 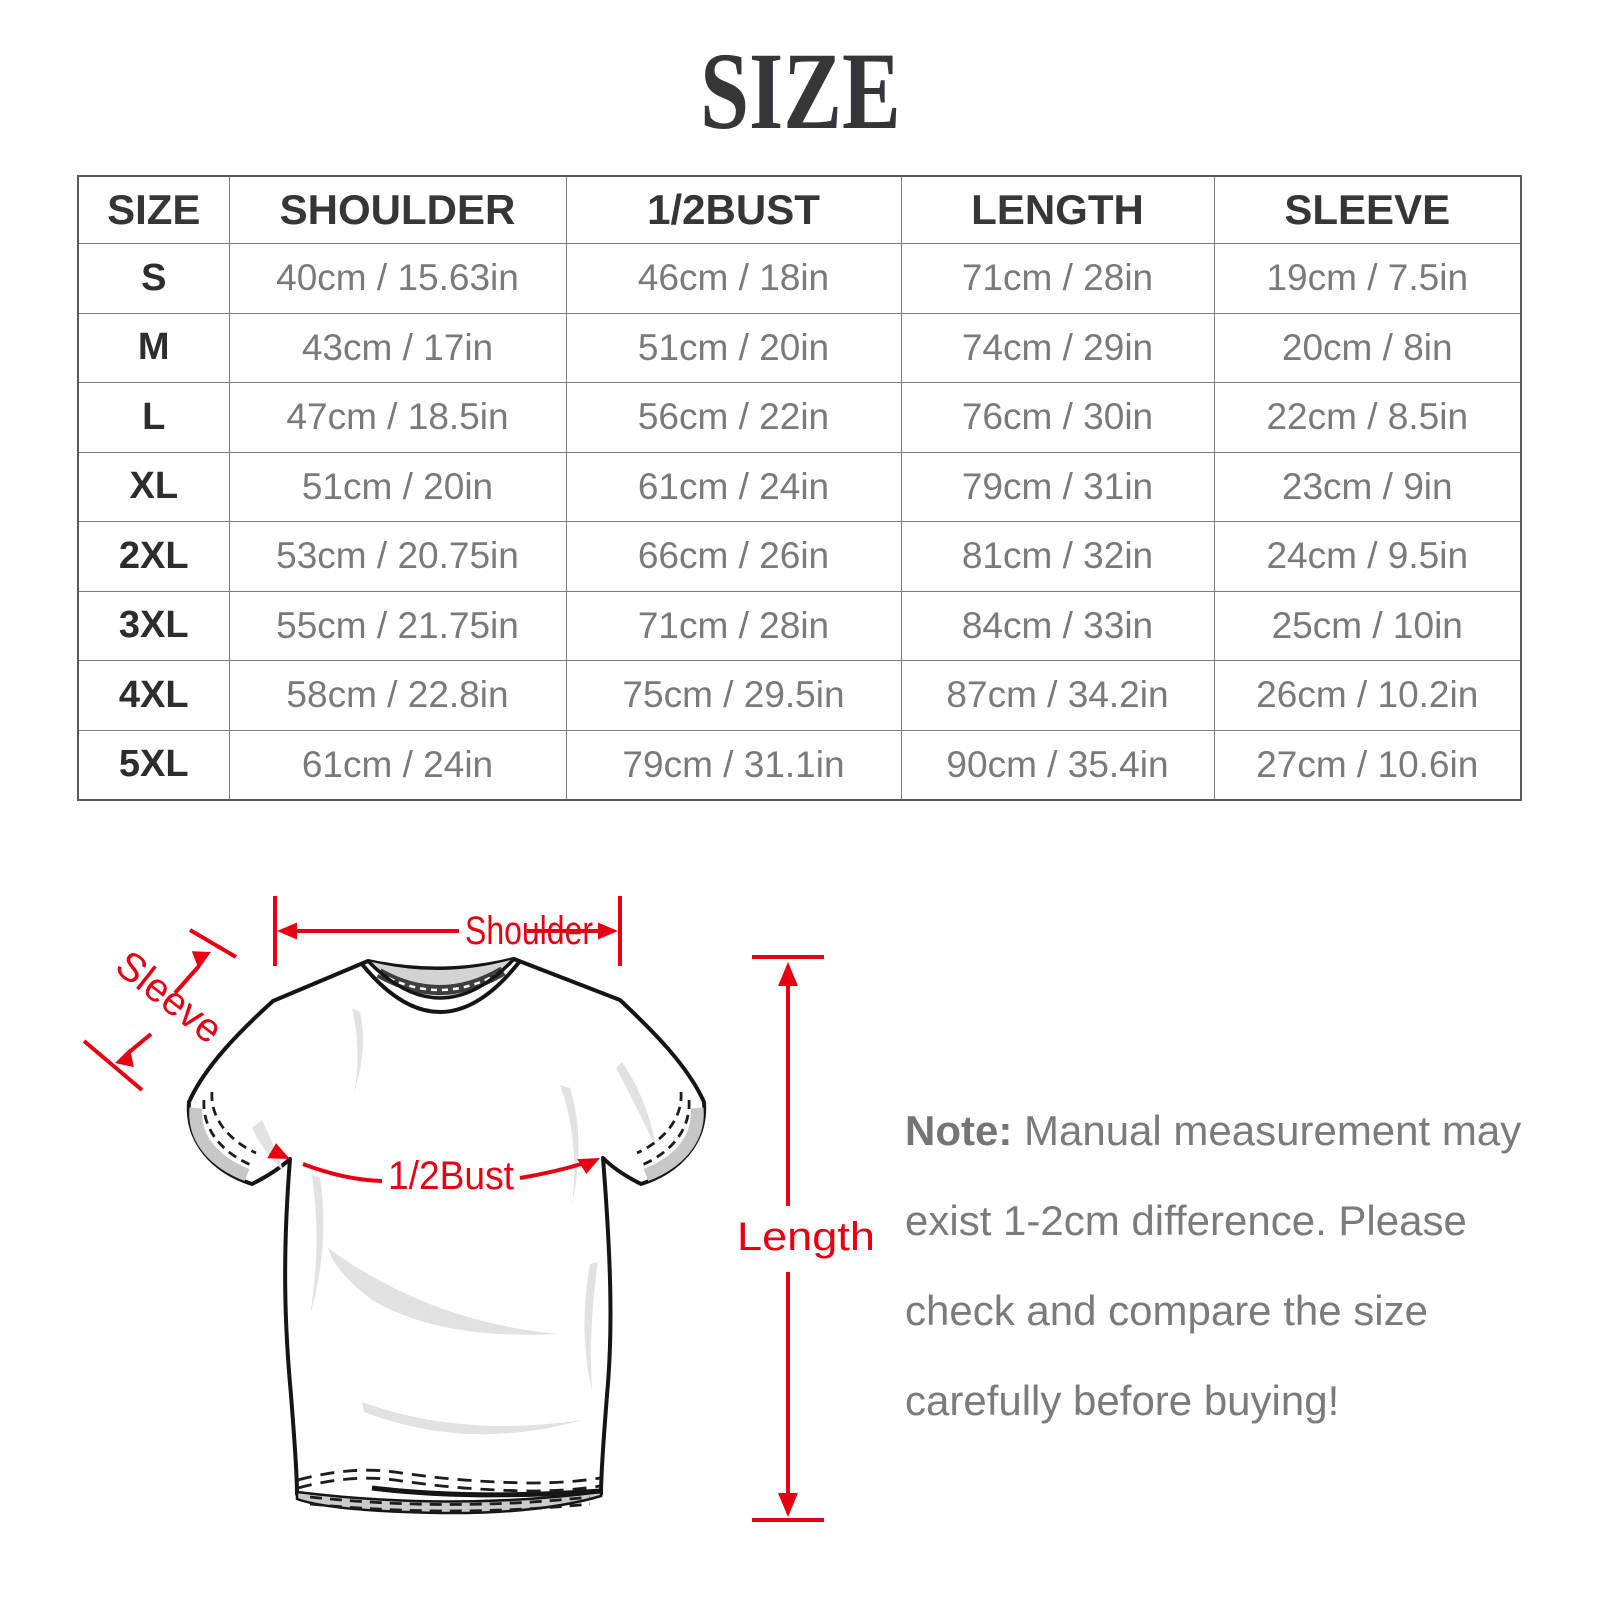 What do you see at coordinates (440, 985) in the screenshot?
I see `collar` at bounding box center [440, 985].